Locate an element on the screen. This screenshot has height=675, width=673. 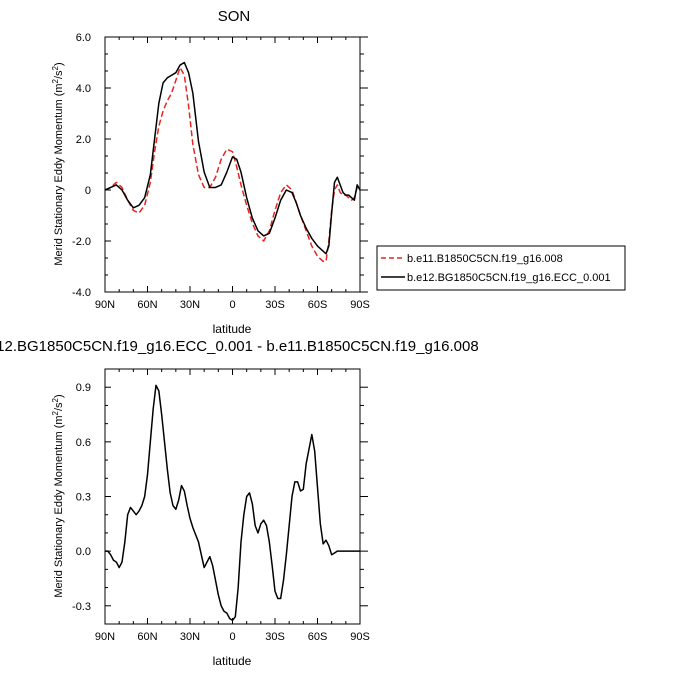
legend-label-series-2: b.e12.BG1850C5CN.f19_g16.ECC_0.001 is located at coordinates (509, 278).